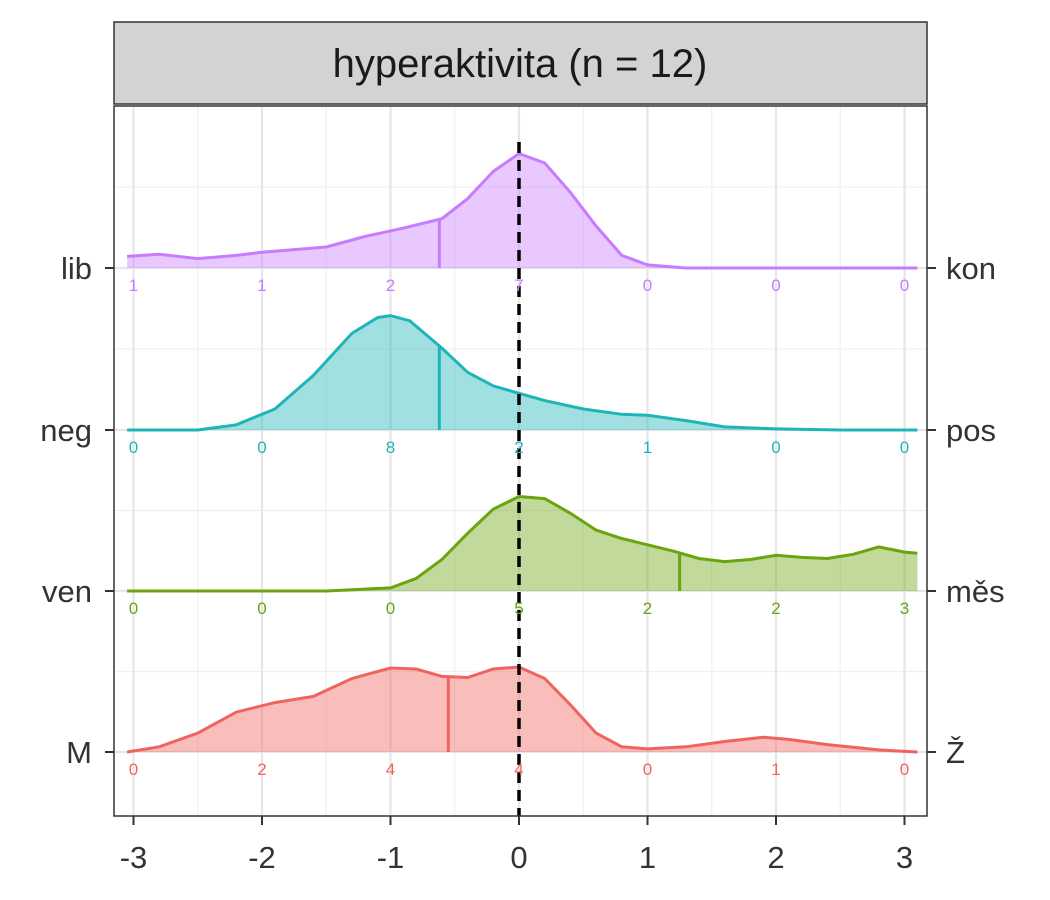 The image size is (1050, 900). What do you see at coordinates (391, 857) in the screenshot?
I see `x-tick-label: -1` at bounding box center [391, 857].